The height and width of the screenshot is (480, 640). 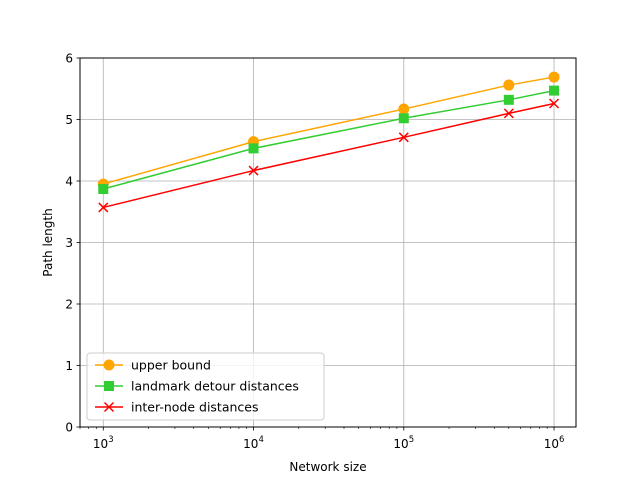 What do you see at coordinates (69, 428) in the screenshot?
I see `y-tick-label: 0` at bounding box center [69, 428].